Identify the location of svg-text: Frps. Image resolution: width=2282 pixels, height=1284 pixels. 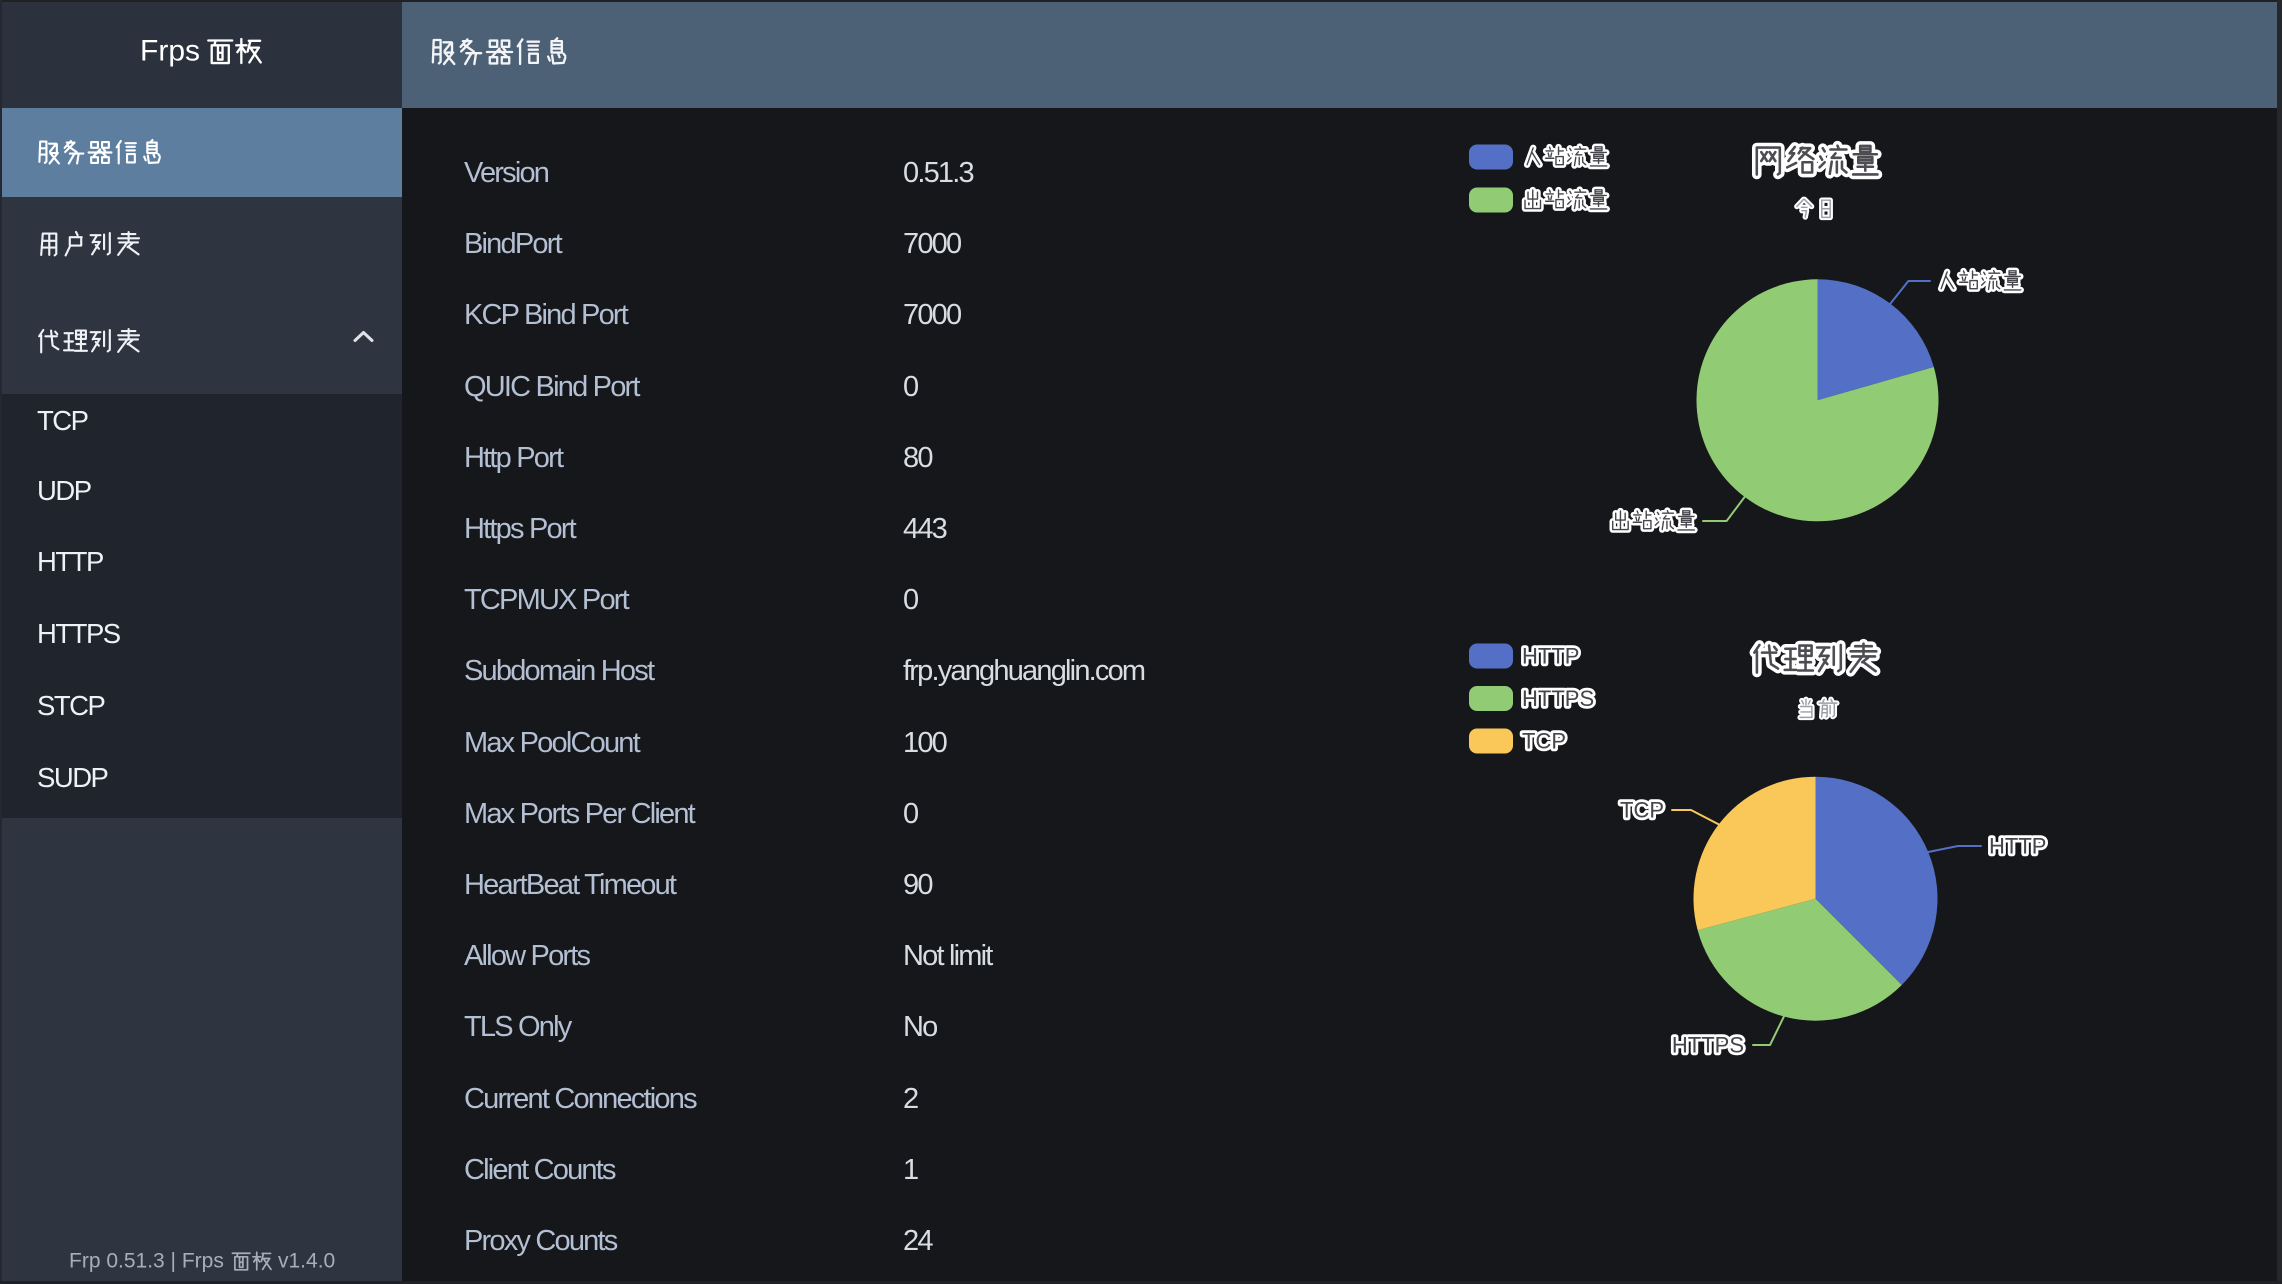
(170, 51).